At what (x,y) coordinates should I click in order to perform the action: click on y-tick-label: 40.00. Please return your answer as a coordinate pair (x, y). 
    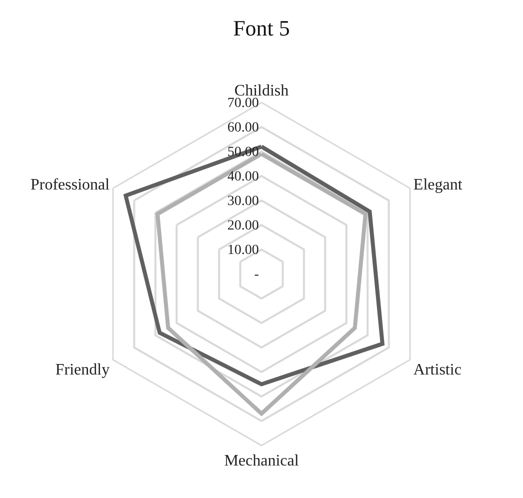
    Looking at the image, I should click on (243, 177).